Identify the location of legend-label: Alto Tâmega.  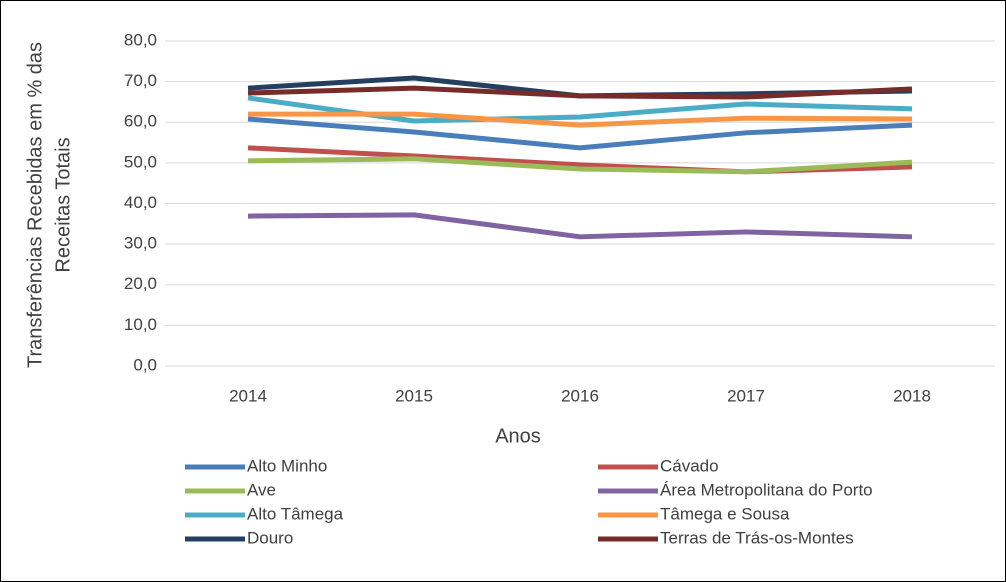
(295, 513).